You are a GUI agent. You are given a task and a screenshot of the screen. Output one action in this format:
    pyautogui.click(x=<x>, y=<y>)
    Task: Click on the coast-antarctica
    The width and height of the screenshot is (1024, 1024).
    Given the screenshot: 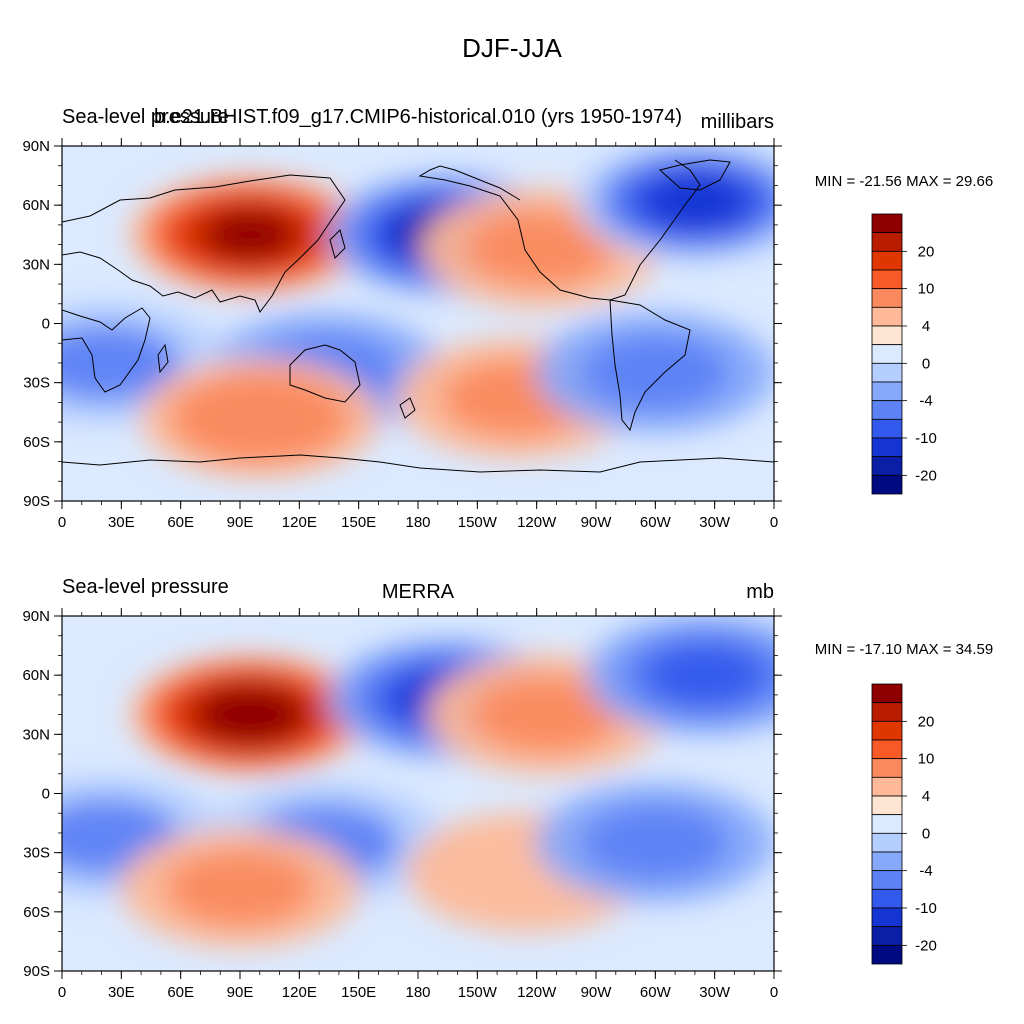 What is the action you would take?
    pyautogui.click(x=418, y=463)
    